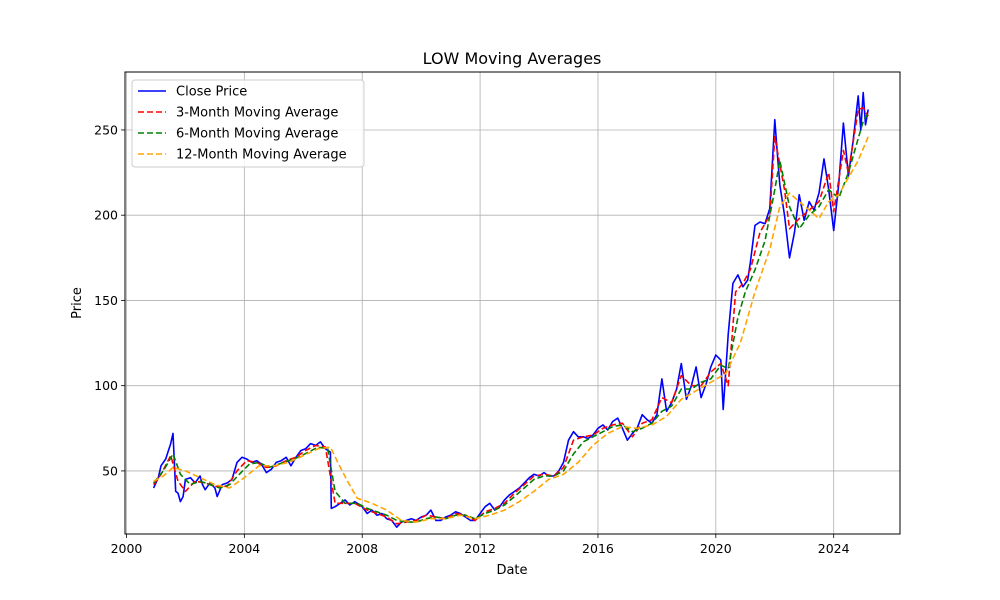 This screenshot has width=1000, height=600. I want to click on x-tick-label: 2020, so click(716, 548).